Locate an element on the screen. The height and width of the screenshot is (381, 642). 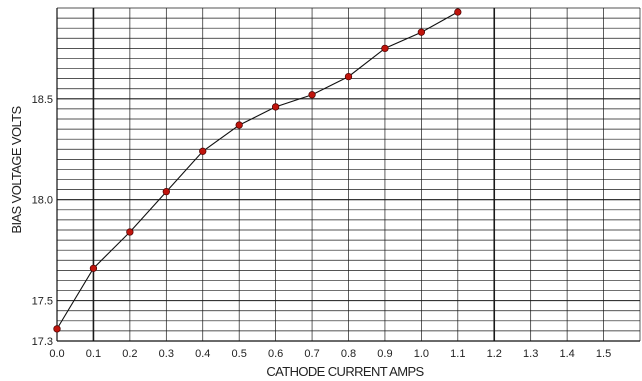
x-tick-label: 1.4 is located at coordinates (566, 354).